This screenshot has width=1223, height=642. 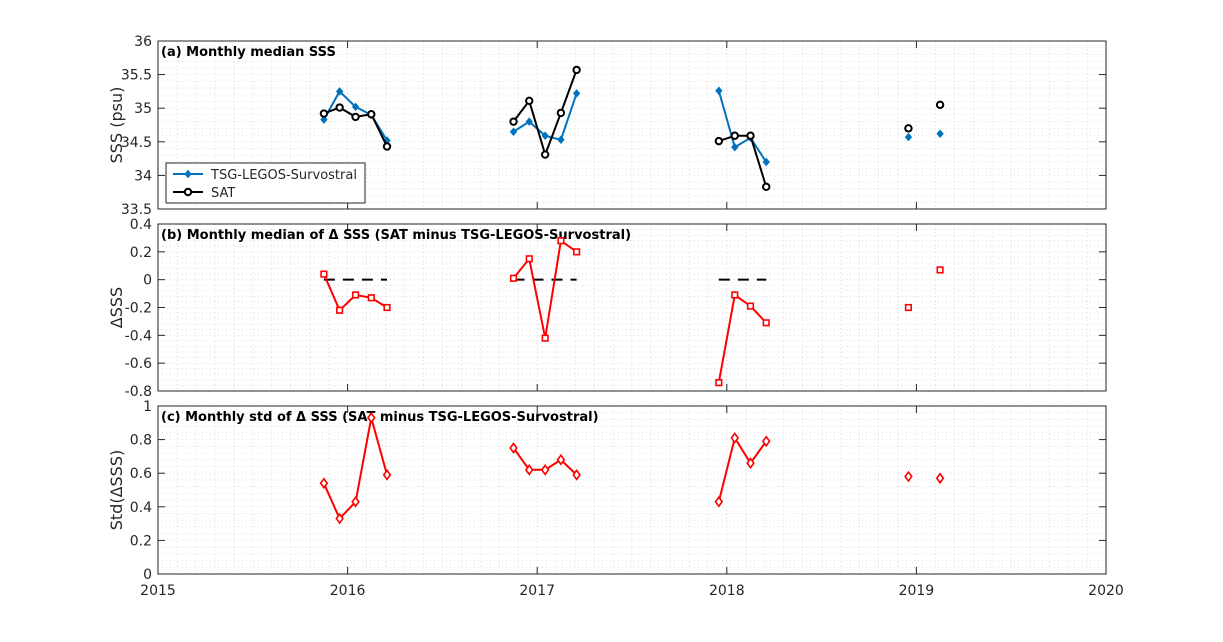 What do you see at coordinates (283, 175) in the screenshot?
I see `legend-label-tsg: TSG-LEGOS-Survostral` at bounding box center [283, 175].